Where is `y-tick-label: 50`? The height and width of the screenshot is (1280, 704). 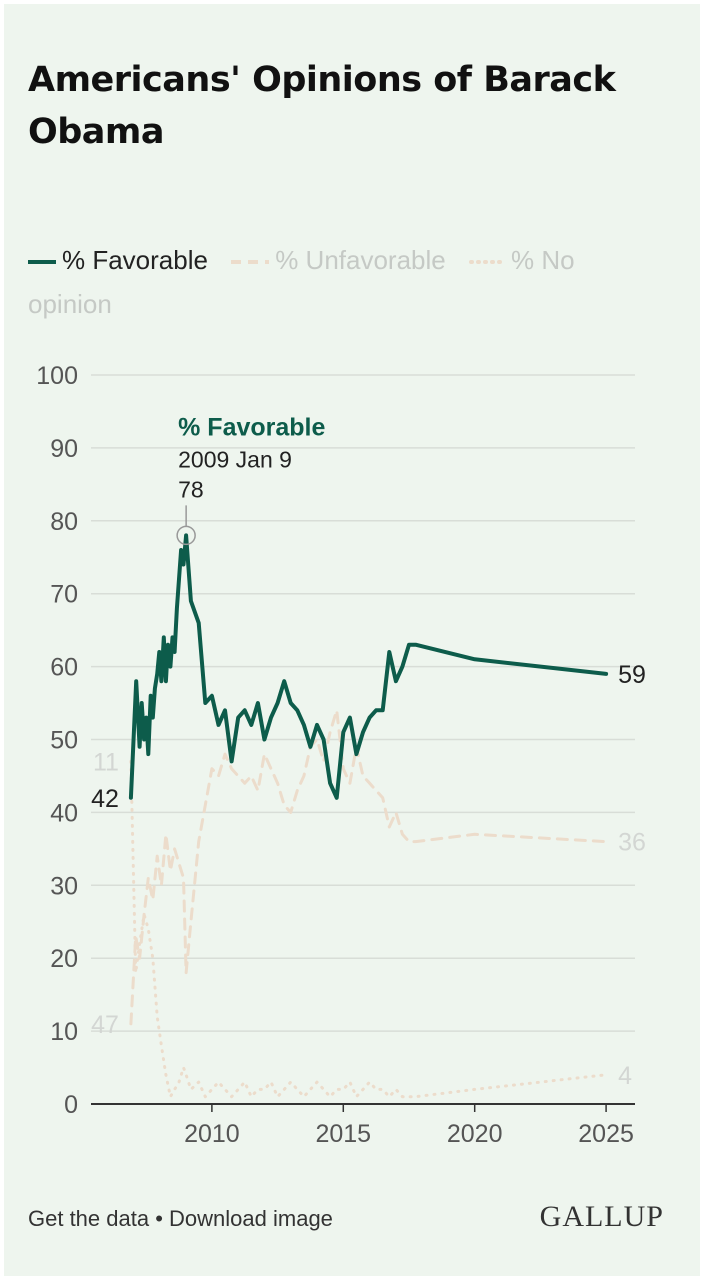
y-tick-label: 50 is located at coordinates (64, 741).